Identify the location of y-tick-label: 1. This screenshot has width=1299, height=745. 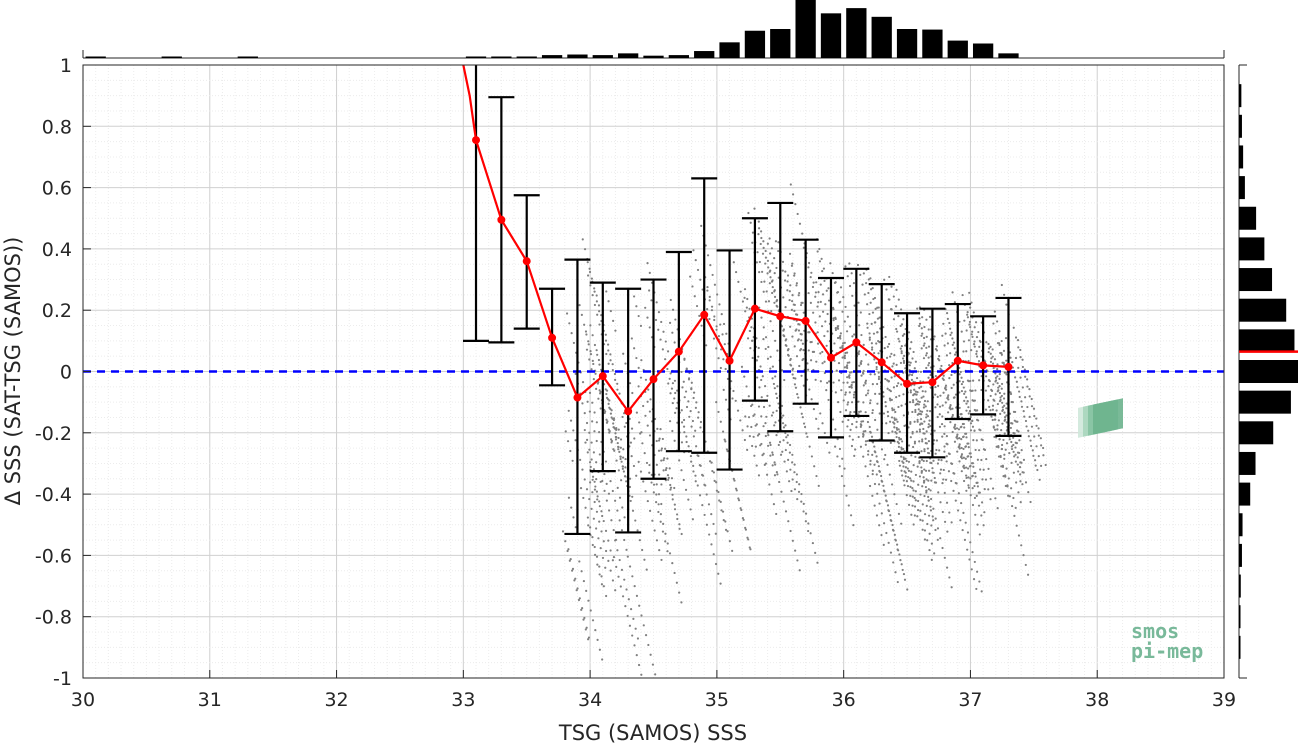
(66, 66).